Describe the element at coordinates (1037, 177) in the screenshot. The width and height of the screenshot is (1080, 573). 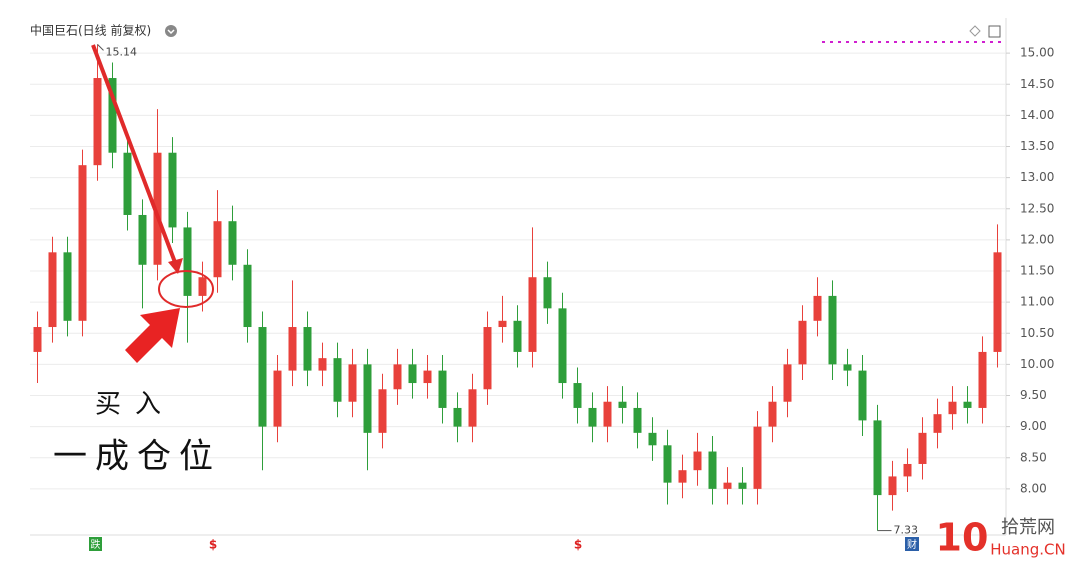
I see `y-tick-label: 13.00` at that location.